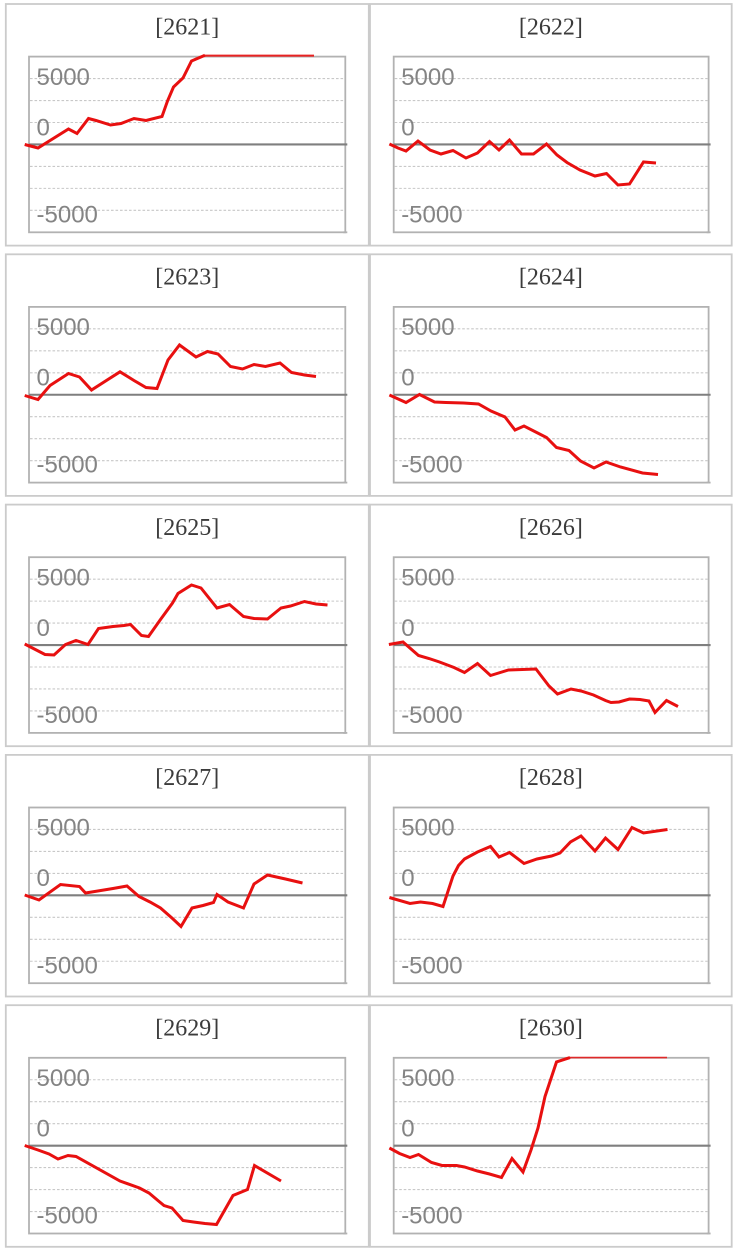 The height and width of the screenshot is (1257, 737). What do you see at coordinates (551, 528) in the screenshot?
I see `svg-text: [2626]` at bounding box center [551, 528].